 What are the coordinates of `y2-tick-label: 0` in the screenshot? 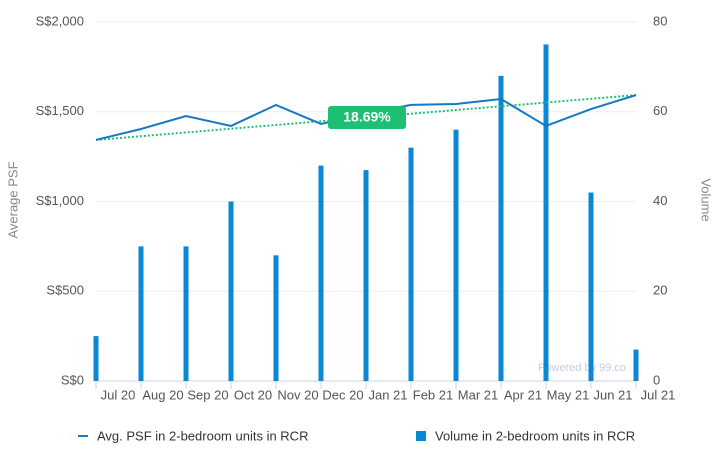 It's located at (656, 379).